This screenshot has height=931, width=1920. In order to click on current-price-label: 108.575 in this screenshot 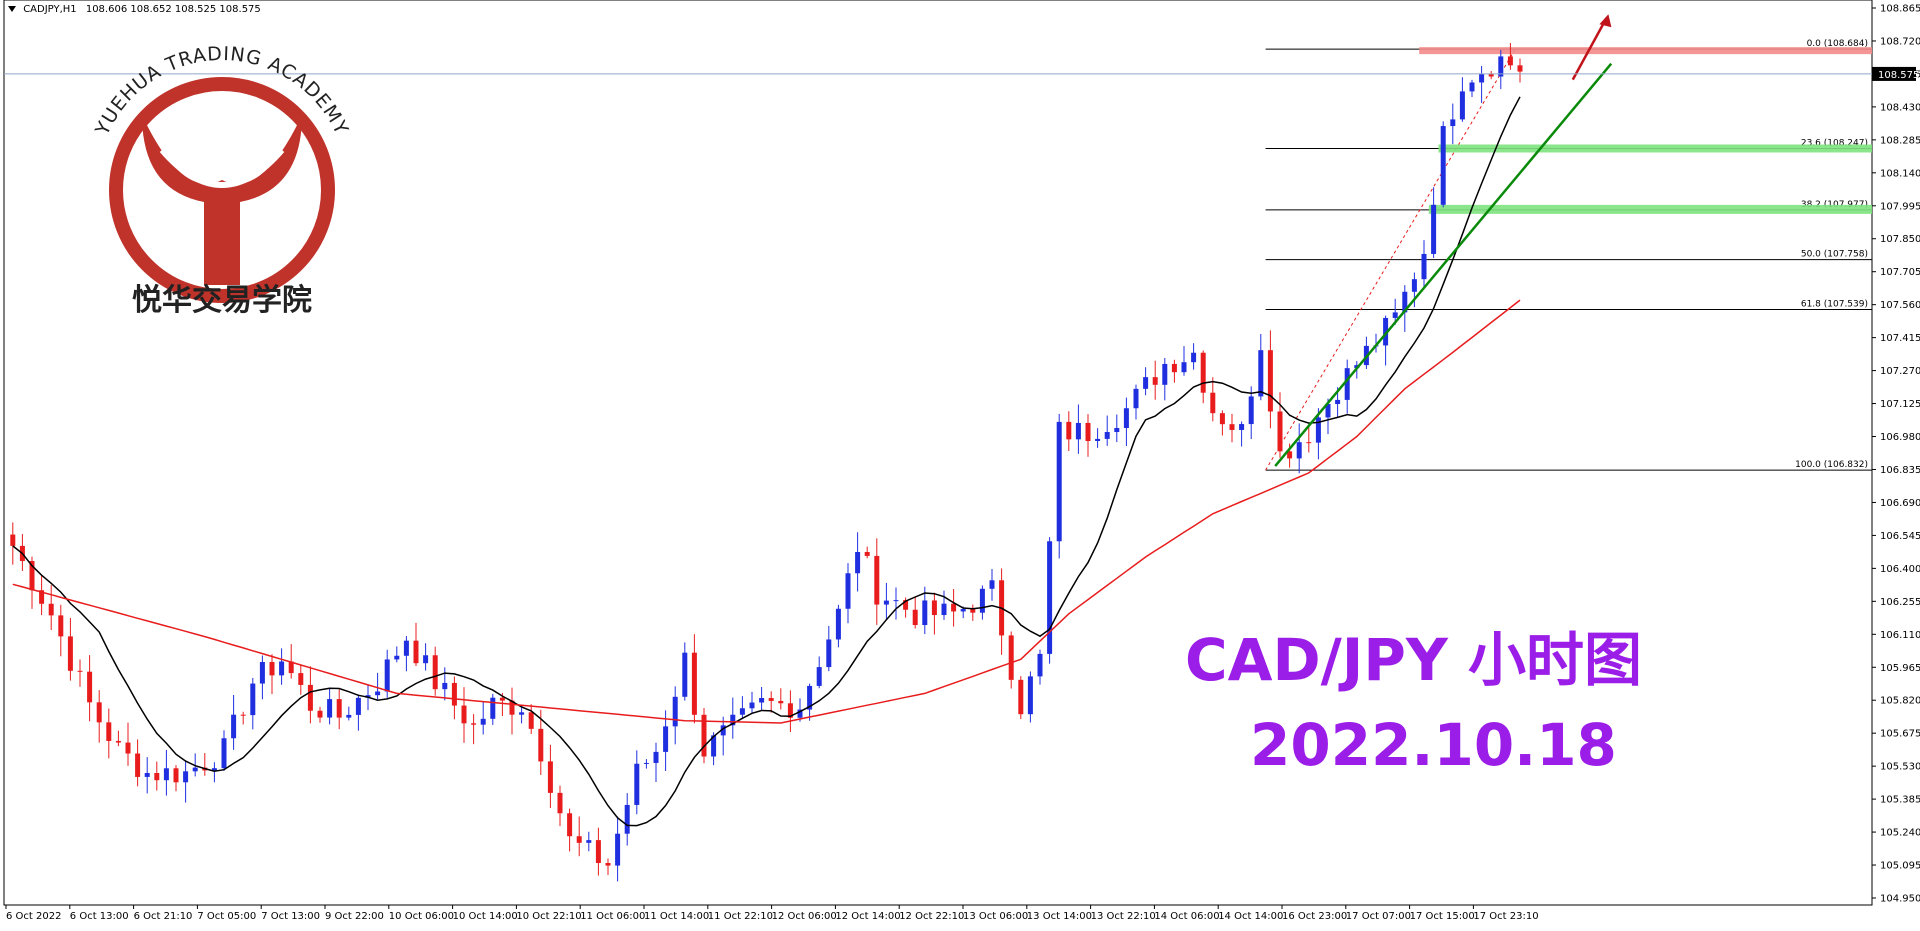, I will do `click(1898, 75)`.